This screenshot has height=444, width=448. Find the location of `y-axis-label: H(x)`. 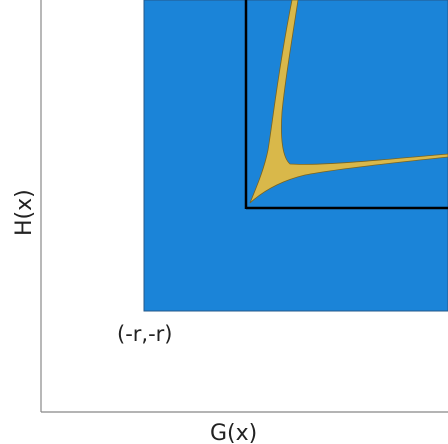

y-axis-label: H(x) is located at coordinates (24, 212).